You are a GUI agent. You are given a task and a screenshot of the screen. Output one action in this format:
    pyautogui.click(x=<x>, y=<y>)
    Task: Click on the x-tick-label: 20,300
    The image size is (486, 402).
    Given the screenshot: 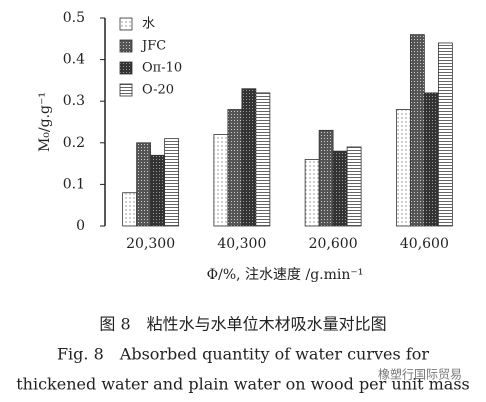 What is the action you would take?
    pyautogui.click(x=150, y=244)
    